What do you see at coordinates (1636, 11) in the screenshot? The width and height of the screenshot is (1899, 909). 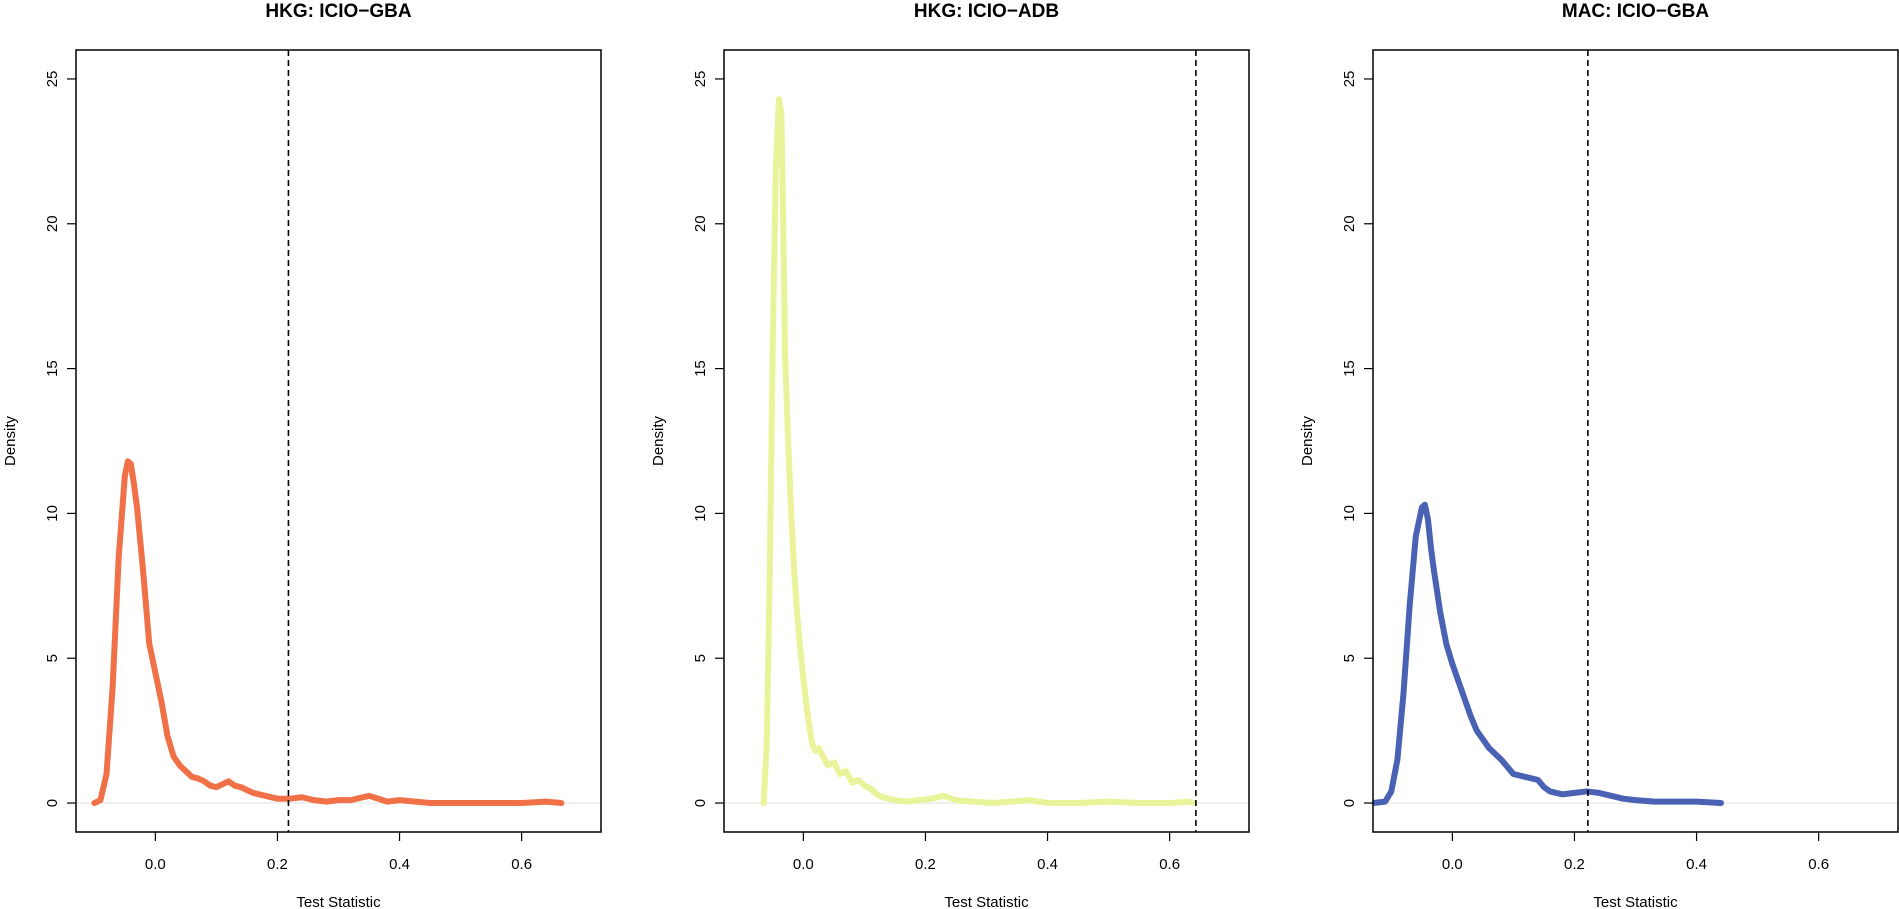 I see `chart-title: MAC: ICIO−GBA` at bounding box center [1636, 11].